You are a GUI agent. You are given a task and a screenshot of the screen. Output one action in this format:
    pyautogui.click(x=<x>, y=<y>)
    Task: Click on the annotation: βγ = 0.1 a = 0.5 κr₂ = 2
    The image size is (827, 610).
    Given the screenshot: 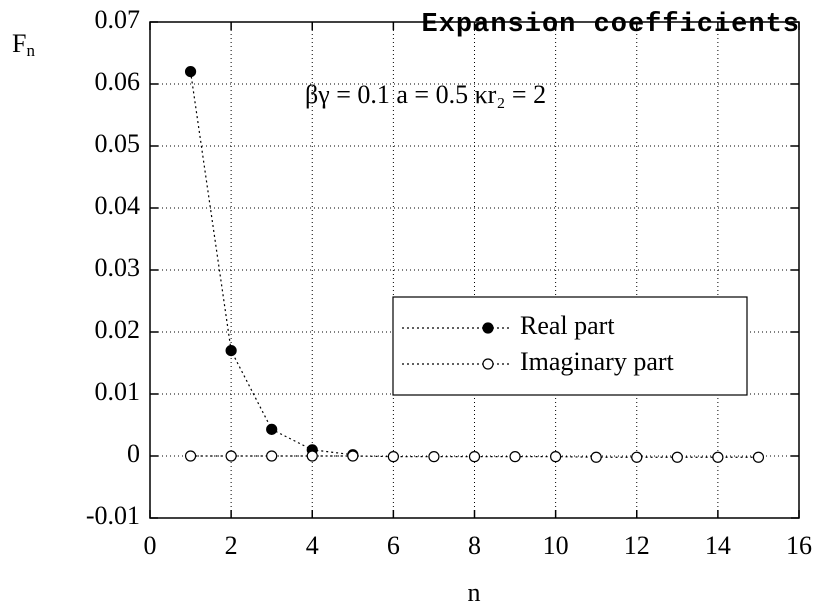 What is the action you would take?
    pyautogui.click(x=425, y=94)
    